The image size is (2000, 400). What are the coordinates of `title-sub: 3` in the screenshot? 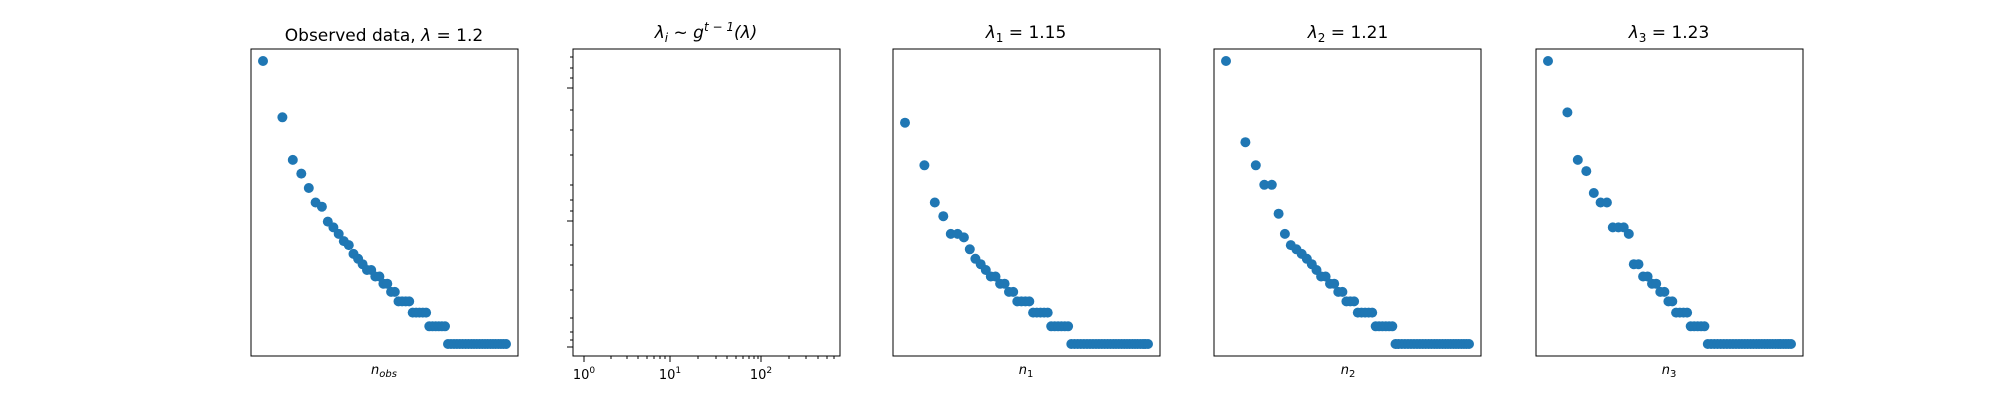 It's located at (1643, 38).